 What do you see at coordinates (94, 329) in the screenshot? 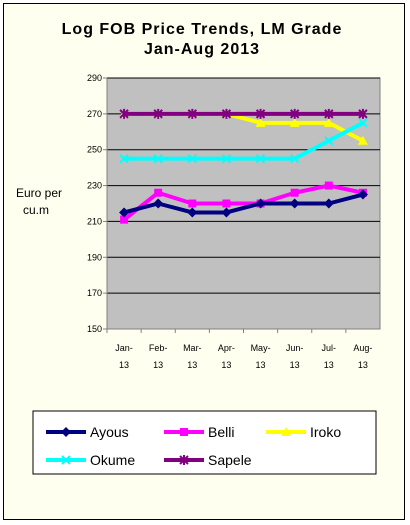
I see `y-tick-label-150: 150` at bounding box center [94, 329].